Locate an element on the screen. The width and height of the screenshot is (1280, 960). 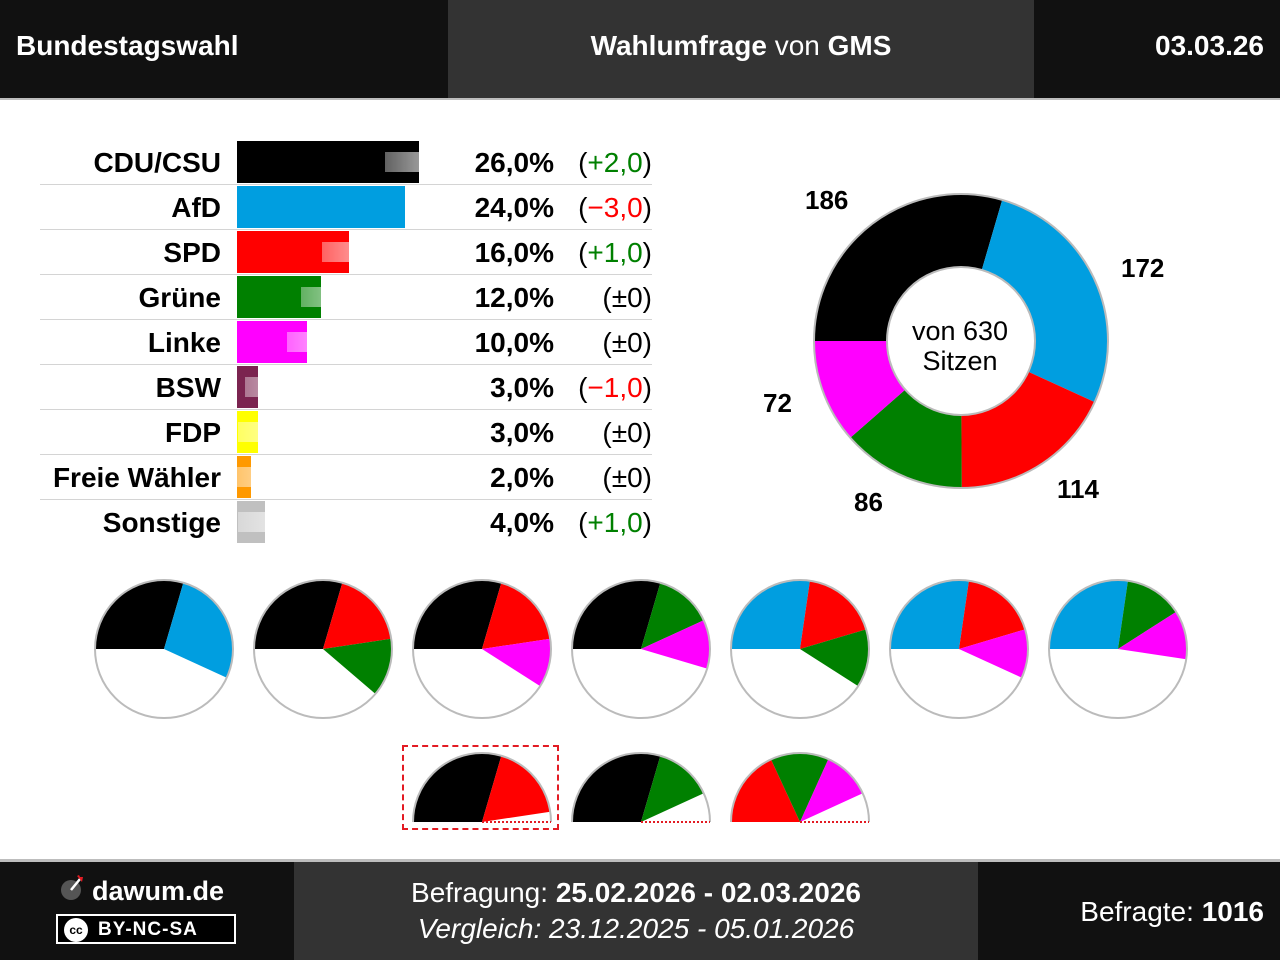
value-label-sonstige: 4,0% is located at coordinates (522, 522).